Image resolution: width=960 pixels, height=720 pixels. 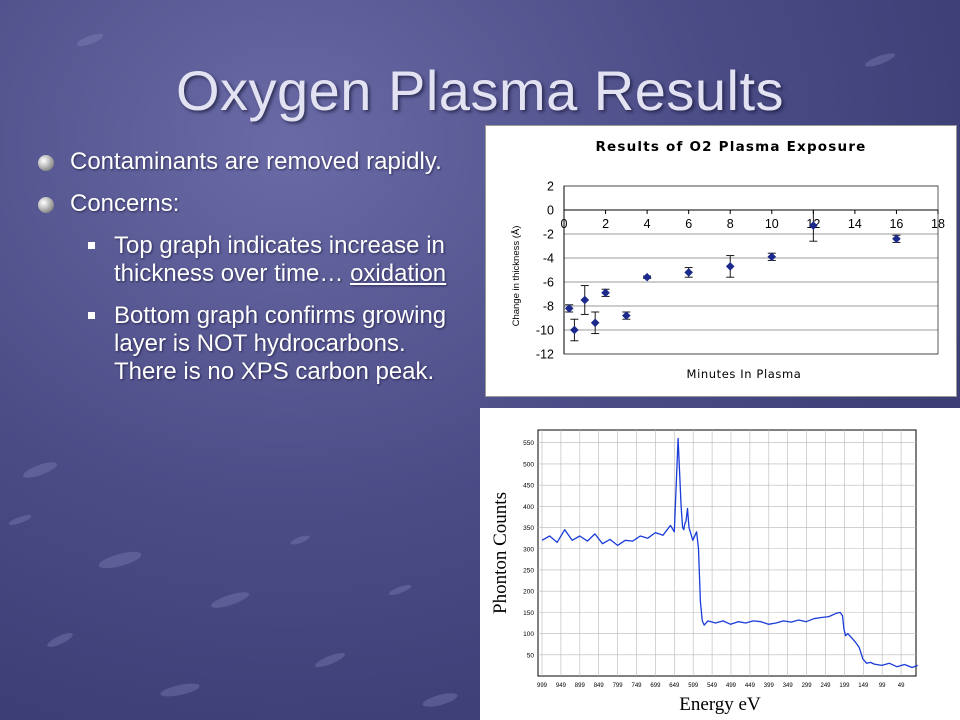 I want to click on x-tick-label: 299, so click(x=807, y=686).